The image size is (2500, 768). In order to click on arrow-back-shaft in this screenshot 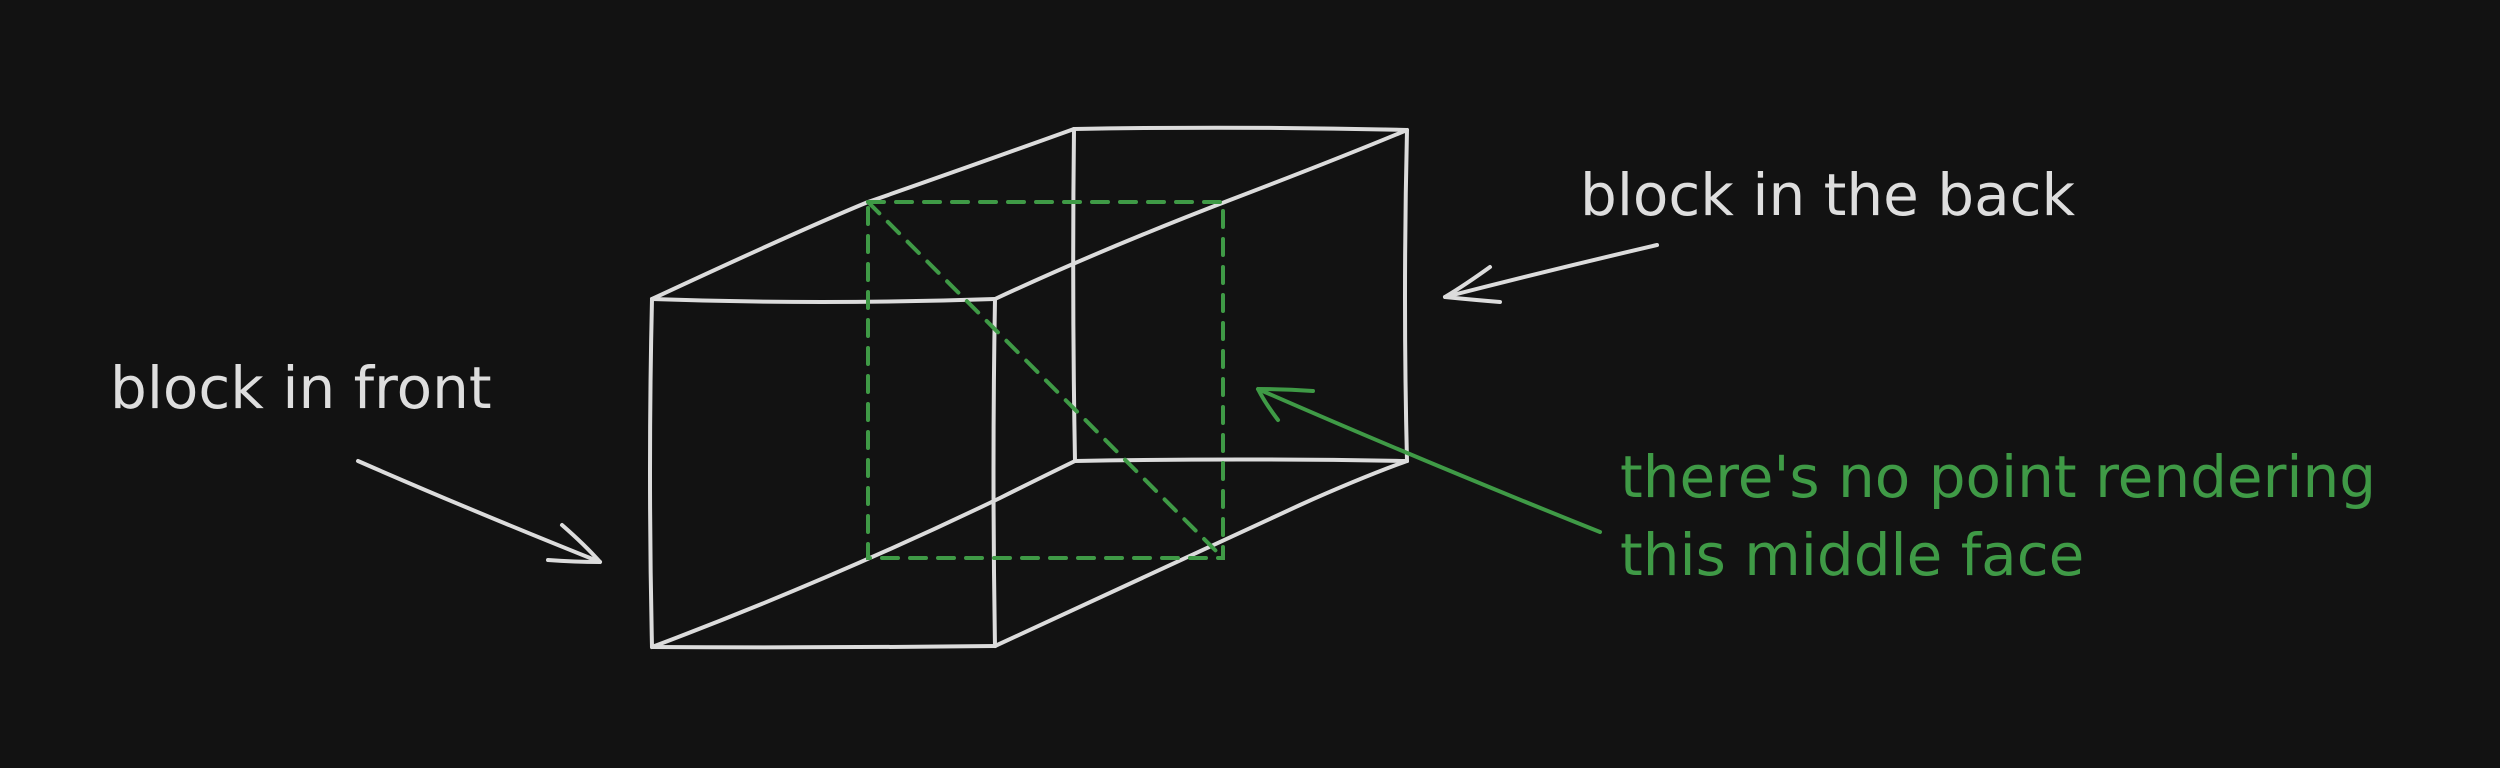, I will do `click(1551, 271)`.